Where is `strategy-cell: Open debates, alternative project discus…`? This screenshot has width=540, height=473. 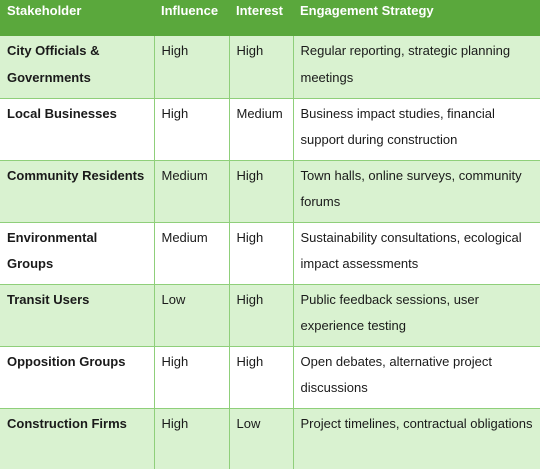
strategy-cell: Open debates, alternative project discus… is located at coordinates (416, 376).